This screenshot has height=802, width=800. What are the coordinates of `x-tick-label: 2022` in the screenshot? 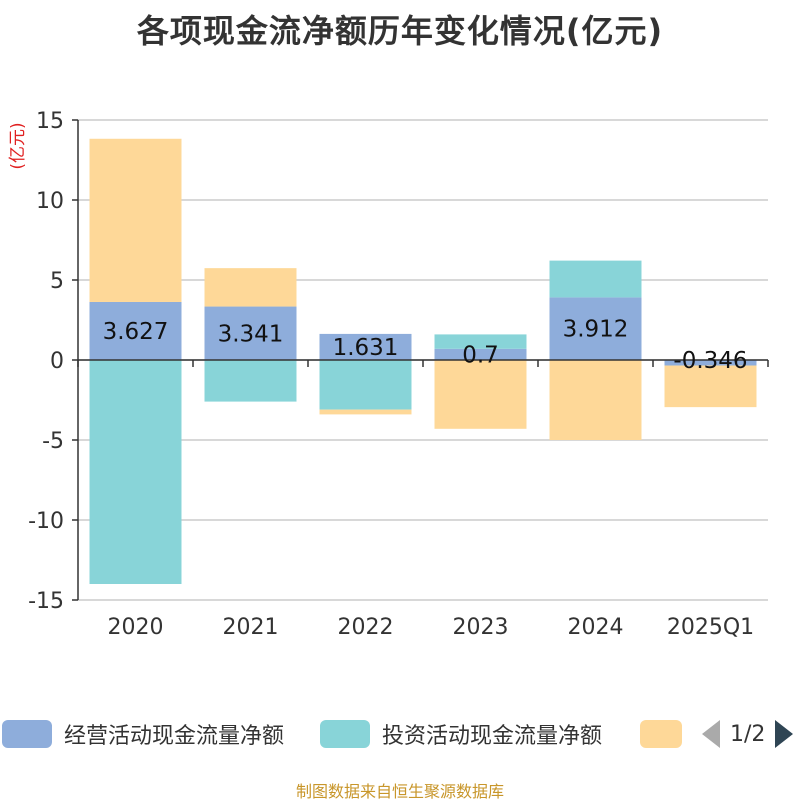 It's located at (366, 627).